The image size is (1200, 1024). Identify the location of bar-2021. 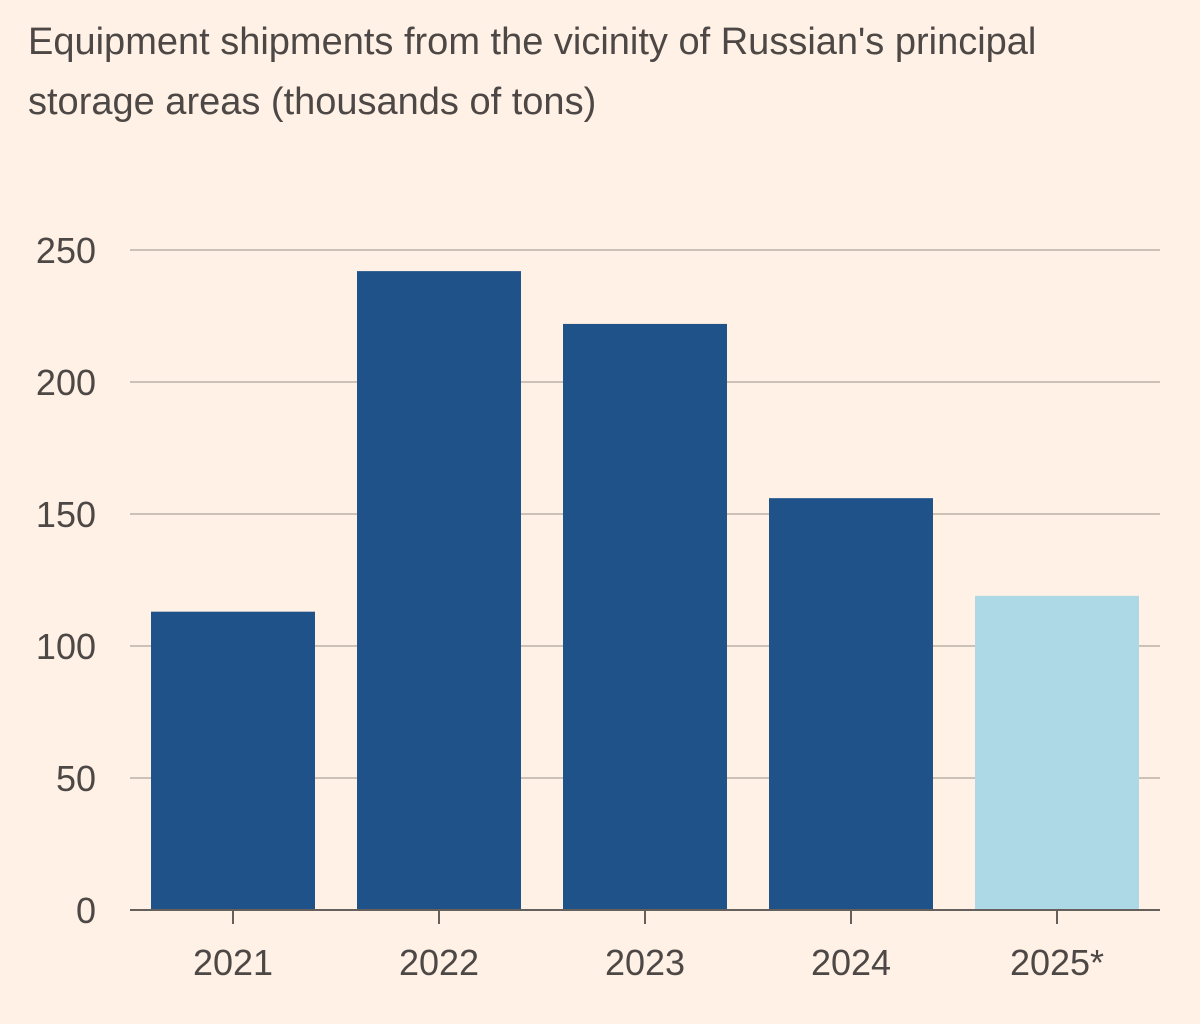
(233, 760).